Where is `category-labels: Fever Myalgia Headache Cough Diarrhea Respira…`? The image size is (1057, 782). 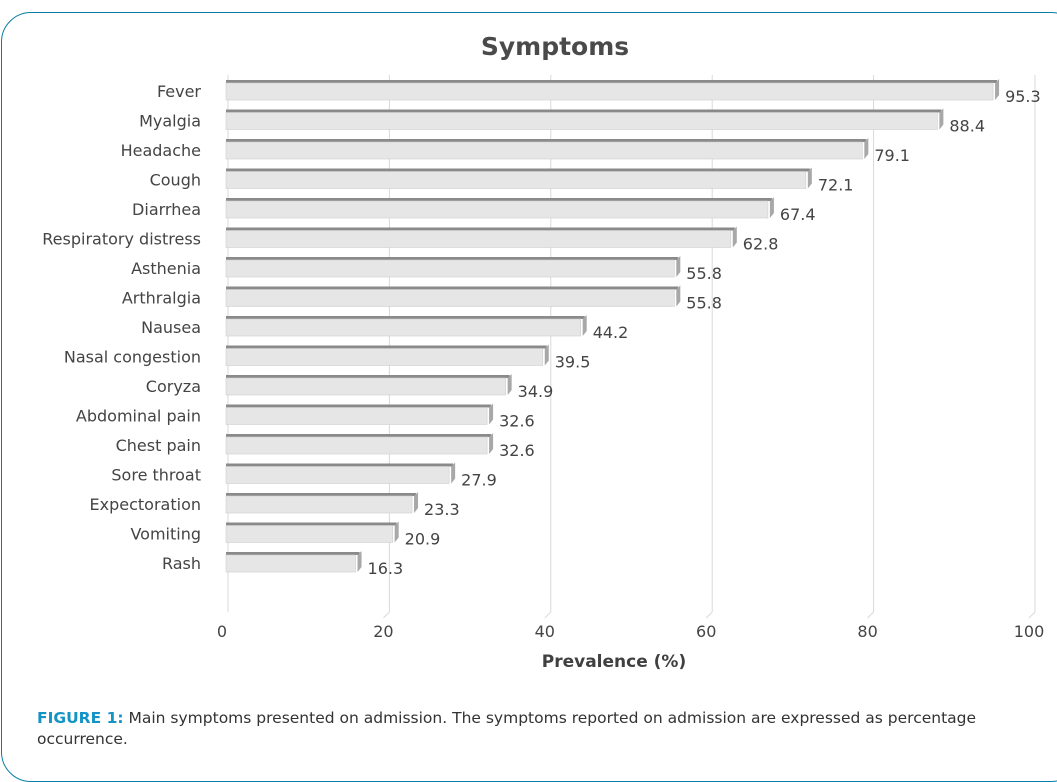 category-labels: Fever Myalgia Headache Cough Diarrhea Respira… is located at coordinates (121, 327).